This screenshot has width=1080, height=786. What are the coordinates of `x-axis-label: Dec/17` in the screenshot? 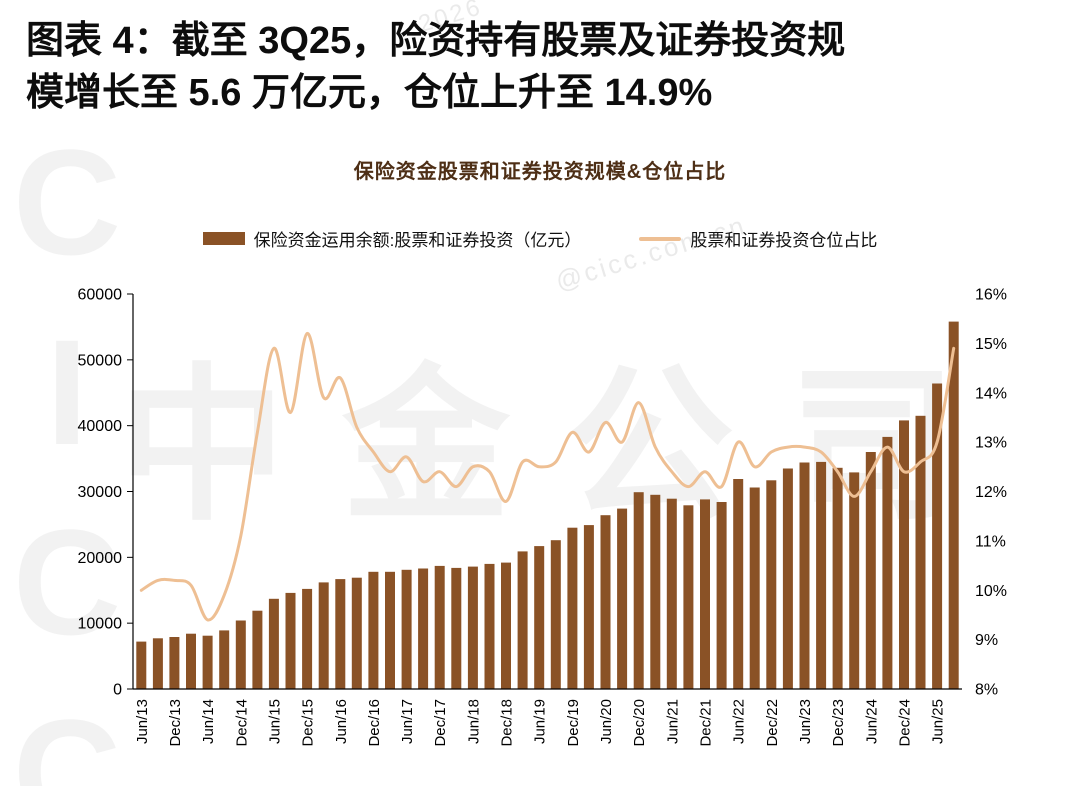 It's located at (440, 723).